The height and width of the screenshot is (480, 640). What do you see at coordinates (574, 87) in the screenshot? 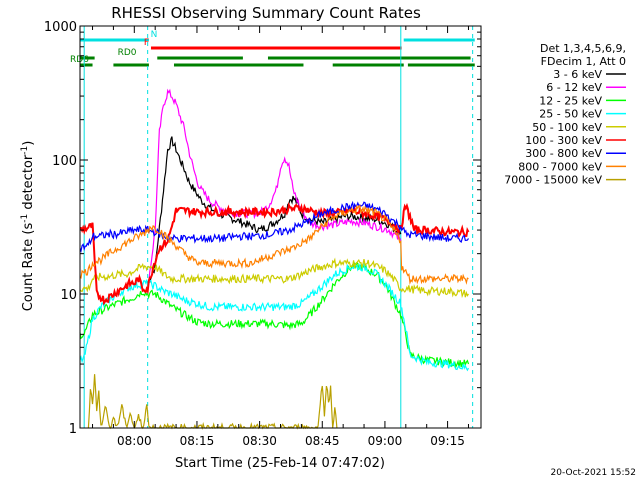
I see `legend-entry-label: 6 - 12 keV` at bounding box center [574, 87].